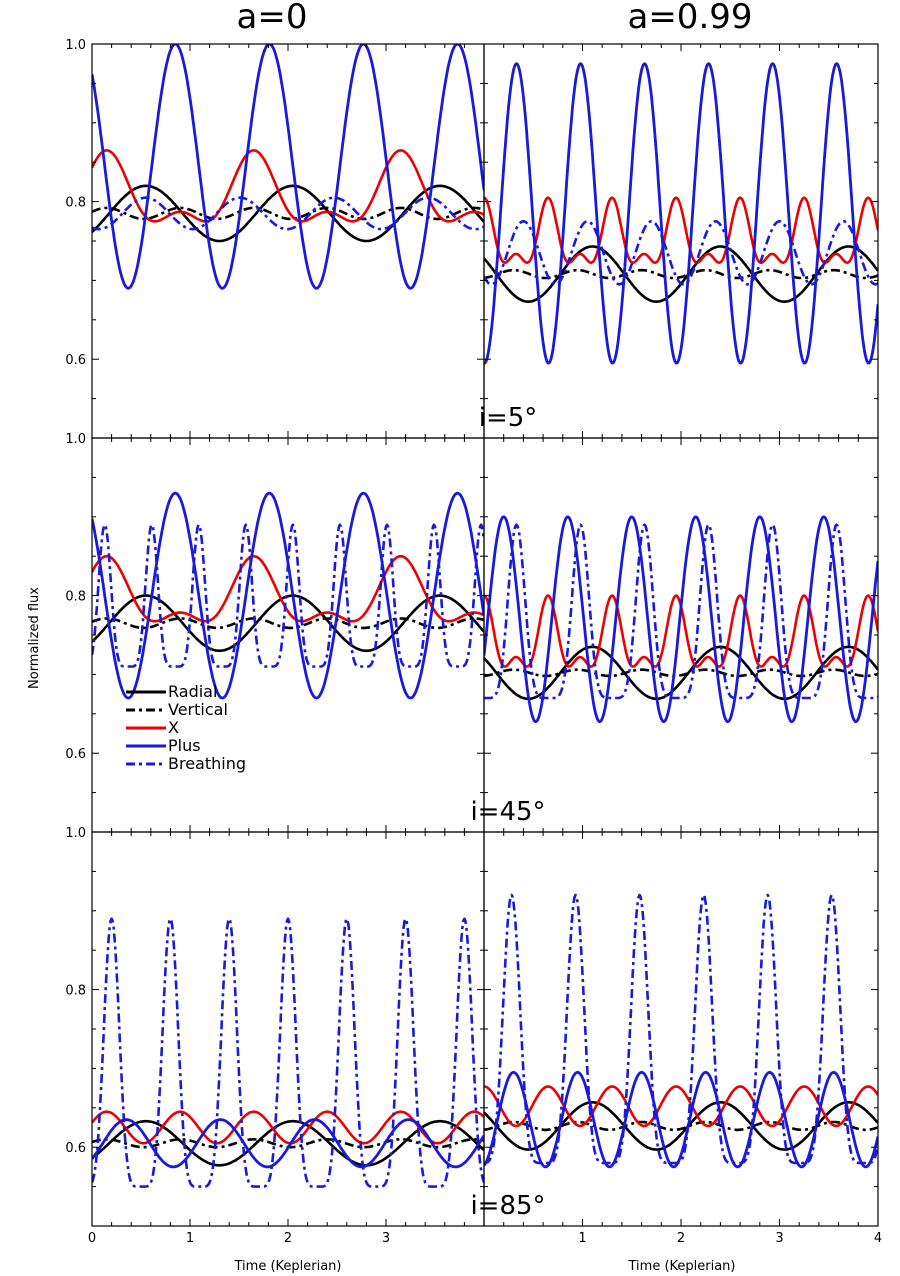 Image resolution: width=900 pixels, height=1276 pixels. Describe the element at coordinates (682, 1266) in the screenshot. I see `x-axis-label-right: Time (Keplerian)` at that location.